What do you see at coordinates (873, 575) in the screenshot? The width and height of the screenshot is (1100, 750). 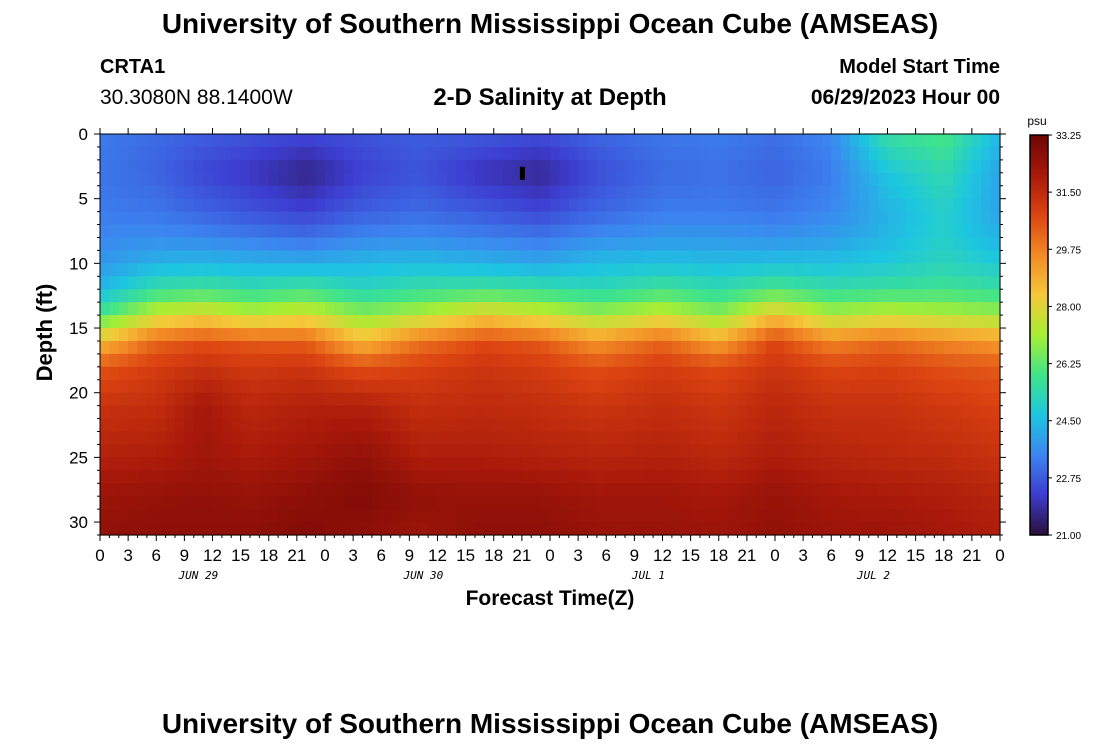 I see `date-label: JUL 2` at bounding box center [873, 575].